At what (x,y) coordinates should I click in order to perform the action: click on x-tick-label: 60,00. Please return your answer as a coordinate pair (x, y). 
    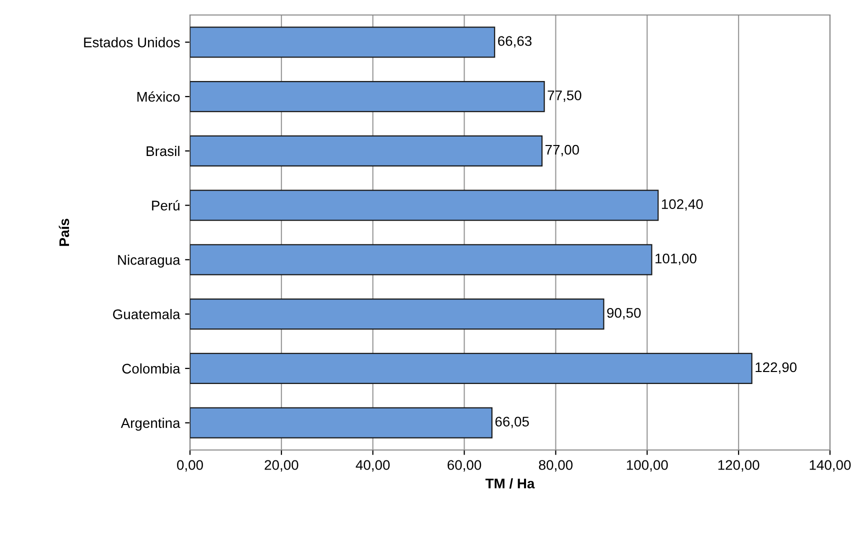
    Looking at the image, I should click on (465, 466).